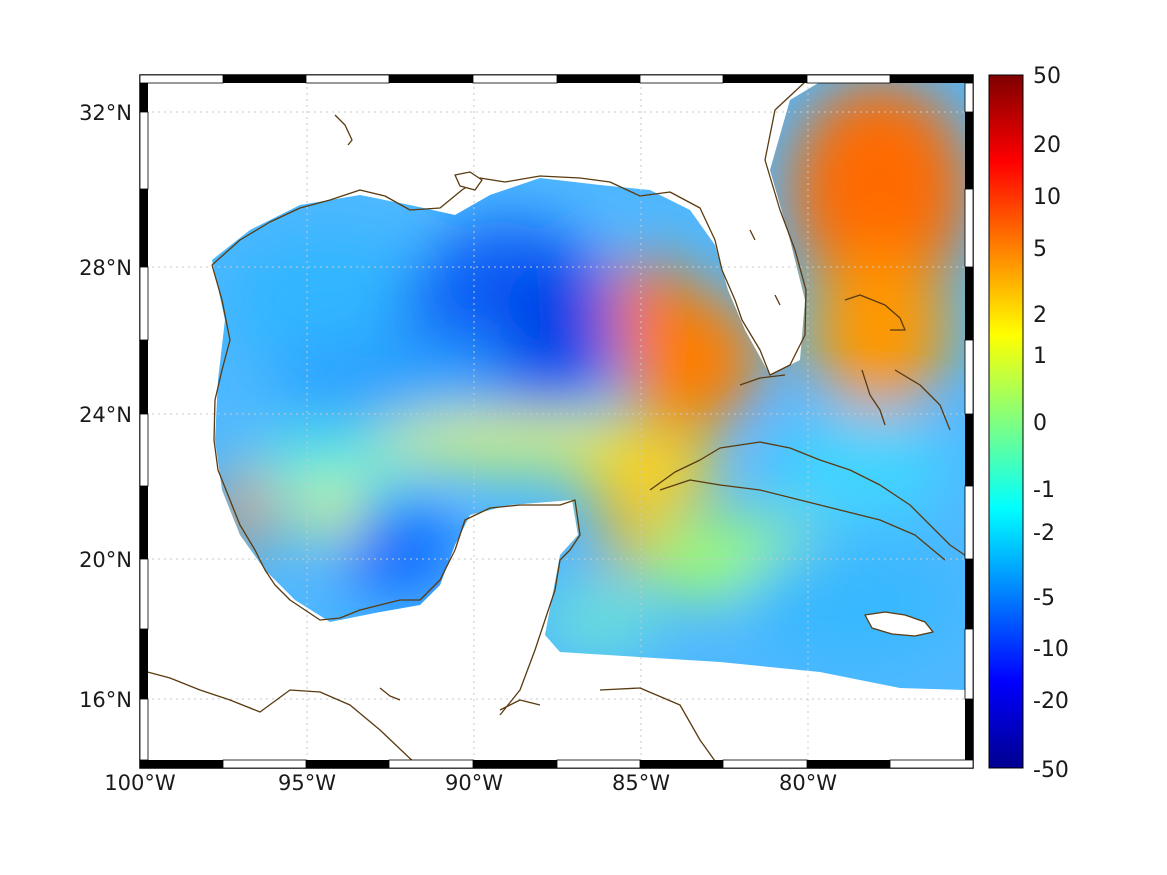 The width and height of the screenshot is (1167, 875). Describe the element at coordinates (1051, 701) in the screenshot. I see `colorbar-tick-label: -20` at that location.